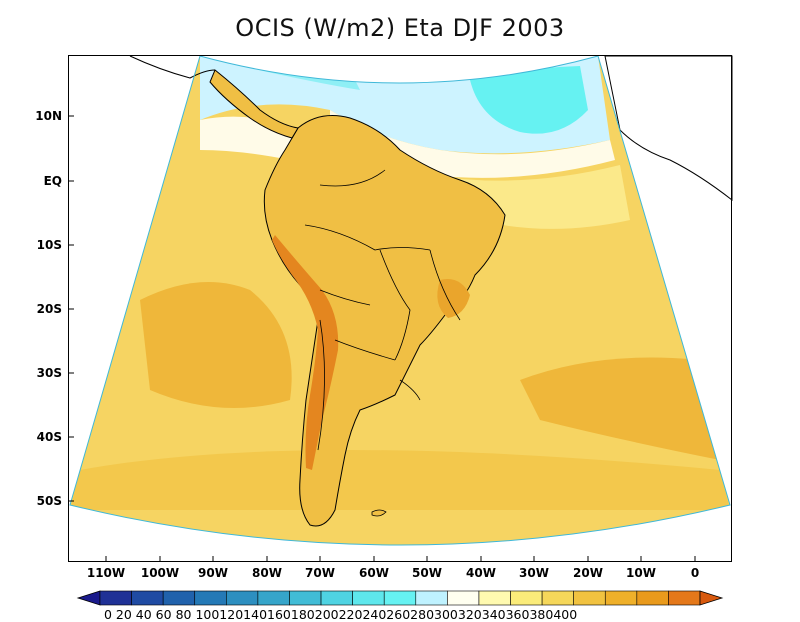  I want to click on southern-band, so click(400, 480).